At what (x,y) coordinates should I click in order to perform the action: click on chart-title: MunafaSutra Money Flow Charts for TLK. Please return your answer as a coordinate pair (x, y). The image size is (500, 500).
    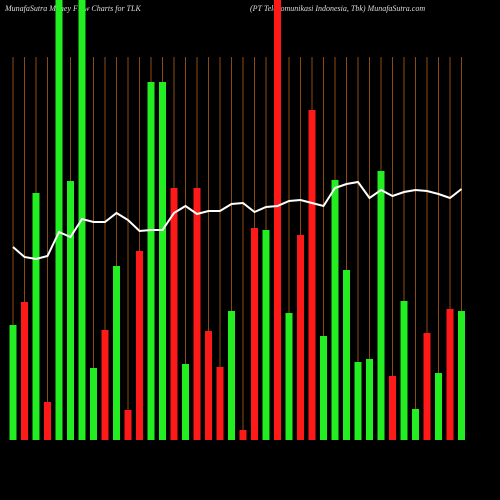
    Looking at the image, I should click on (72, 8).